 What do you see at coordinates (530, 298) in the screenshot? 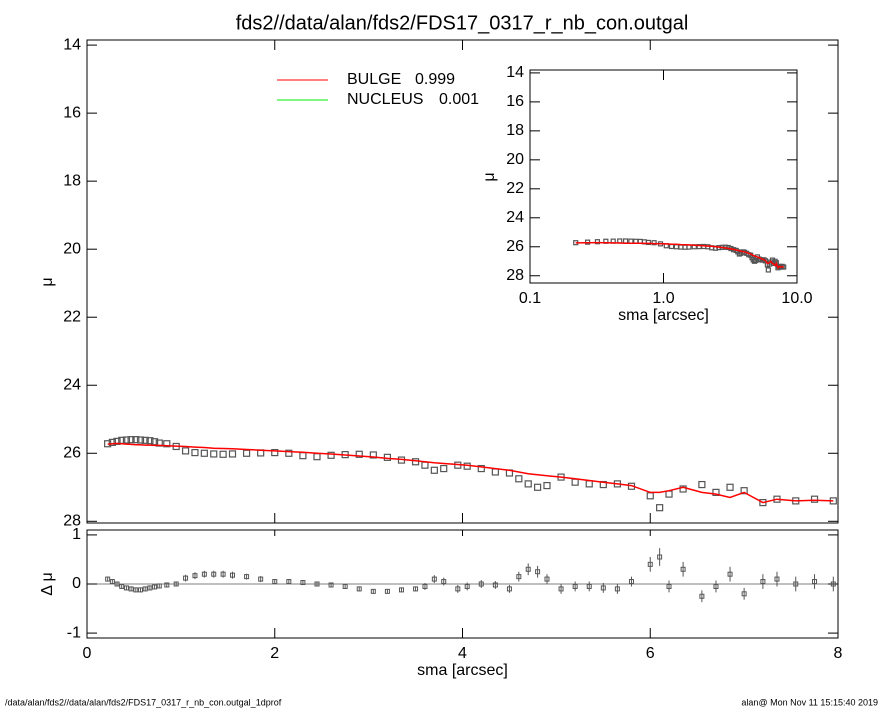
I see `x-tick-label: 0.1` at bounding box center [530, 298].